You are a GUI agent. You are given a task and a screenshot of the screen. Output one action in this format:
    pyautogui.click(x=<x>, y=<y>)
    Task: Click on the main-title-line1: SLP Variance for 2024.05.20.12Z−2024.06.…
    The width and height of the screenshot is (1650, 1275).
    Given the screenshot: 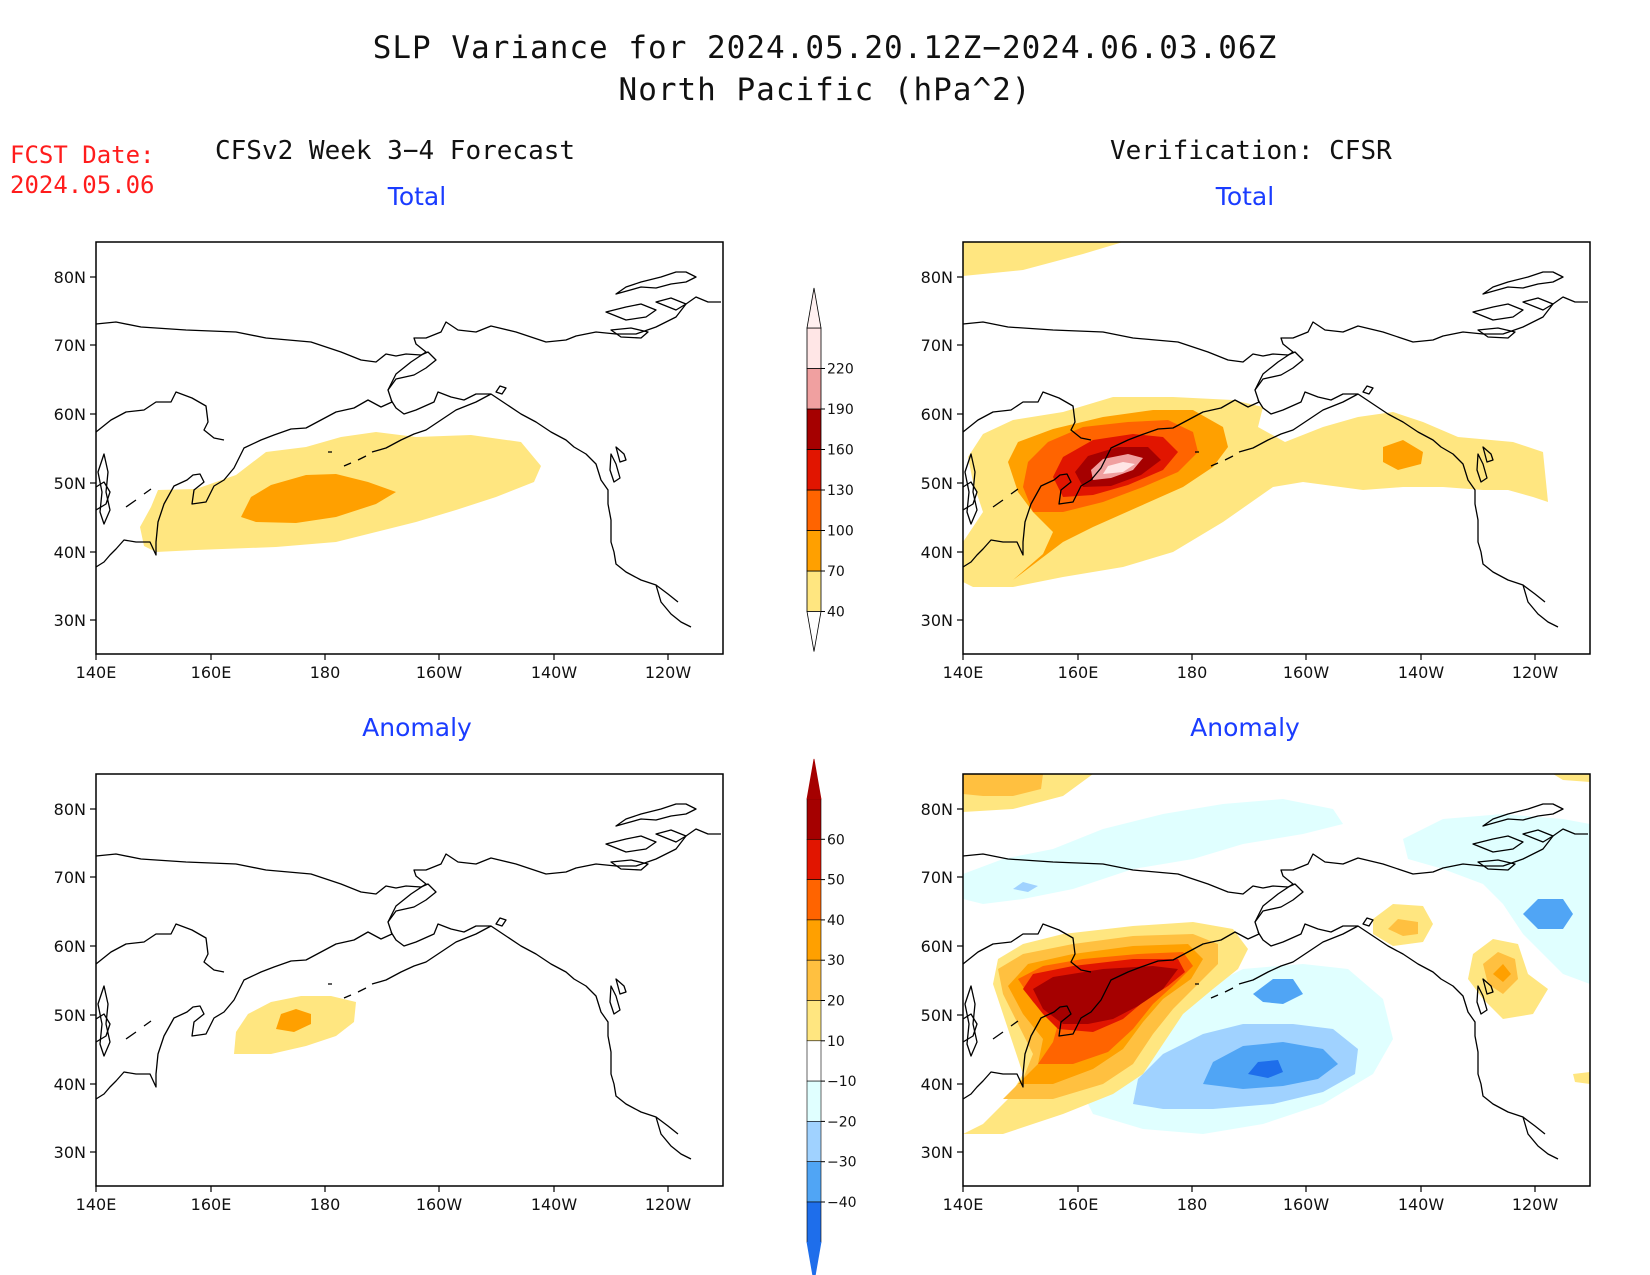 What is the action you would take?
    pyautogui.click(x=825, y=48)
    